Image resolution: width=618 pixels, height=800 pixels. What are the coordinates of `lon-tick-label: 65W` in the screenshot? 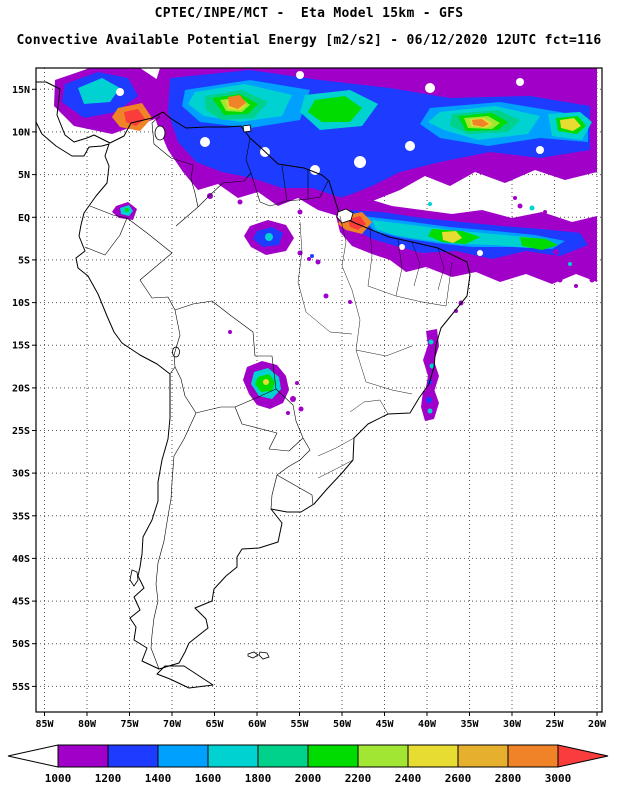 It's located at (214, 724).